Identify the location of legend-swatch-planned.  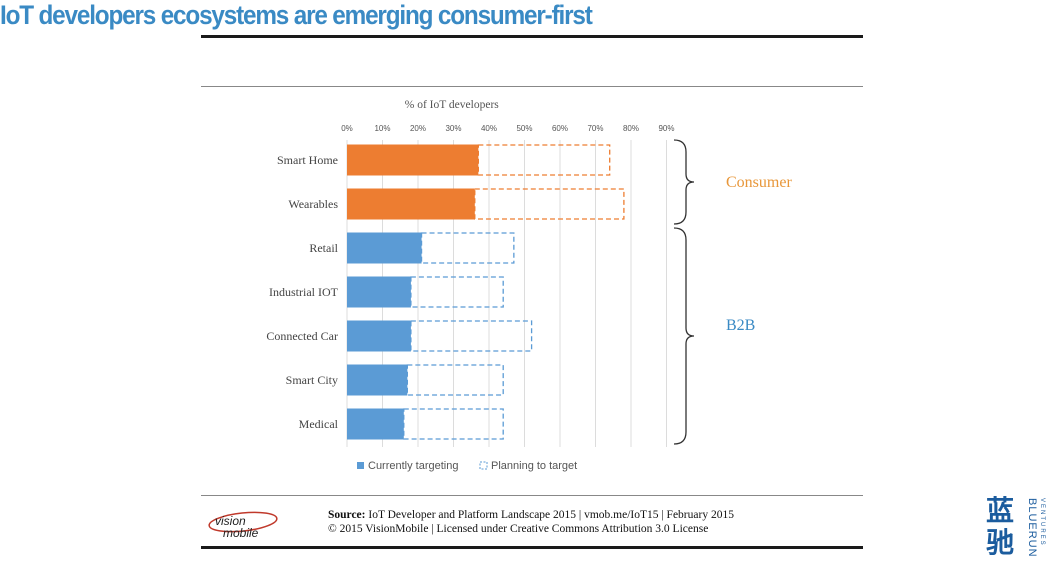
(483, 465).